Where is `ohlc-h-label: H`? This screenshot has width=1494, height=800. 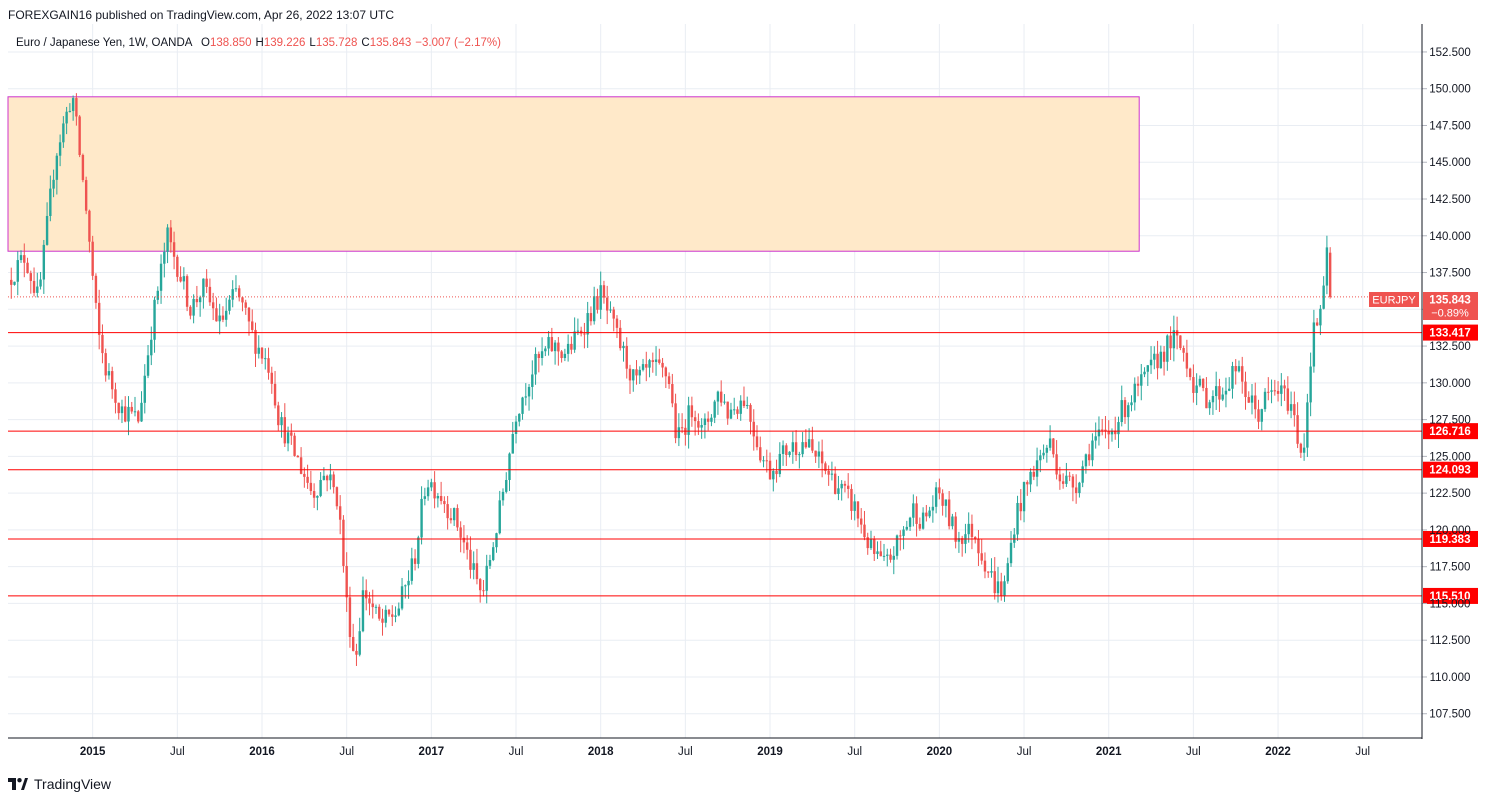
ohlc-h-label: H is located at coordinates (260, 43).